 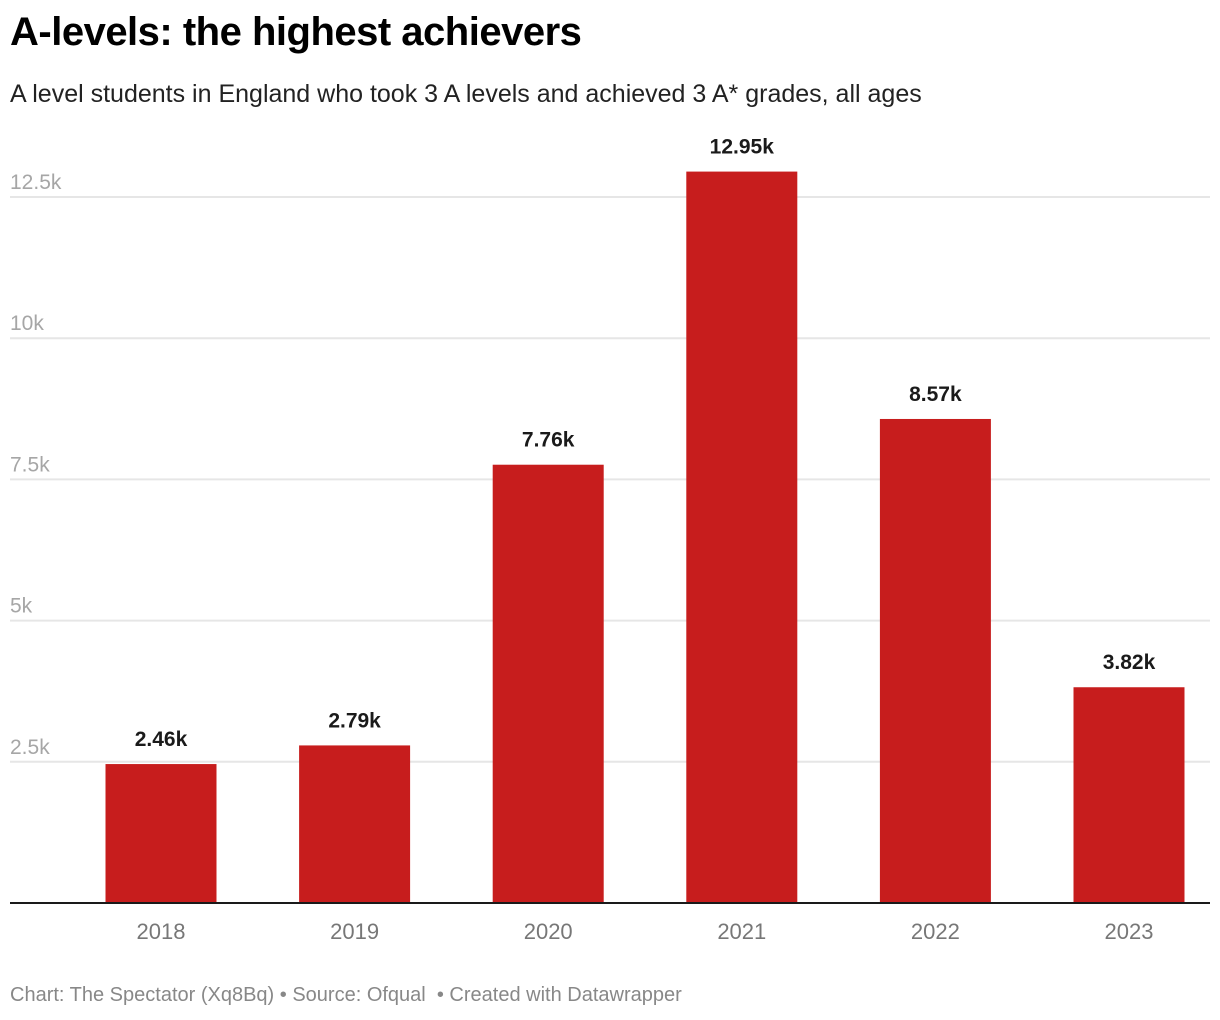 What do you see at coordinates (161, 833) in the screenshot?
I see `bar-2018` at bounding box center [161, 833].